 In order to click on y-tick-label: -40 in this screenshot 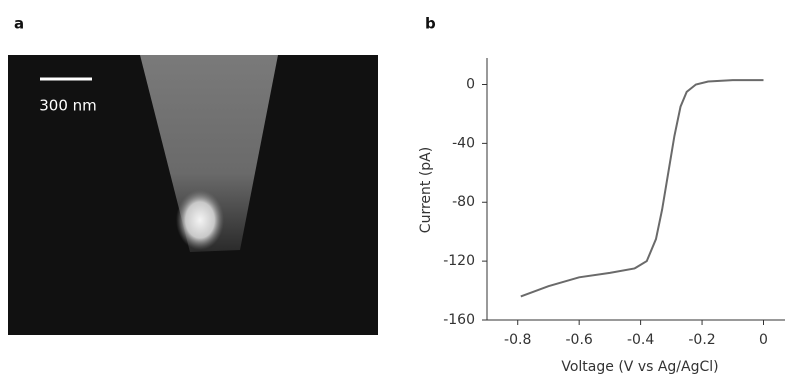, I will do `click(463, 143)`.